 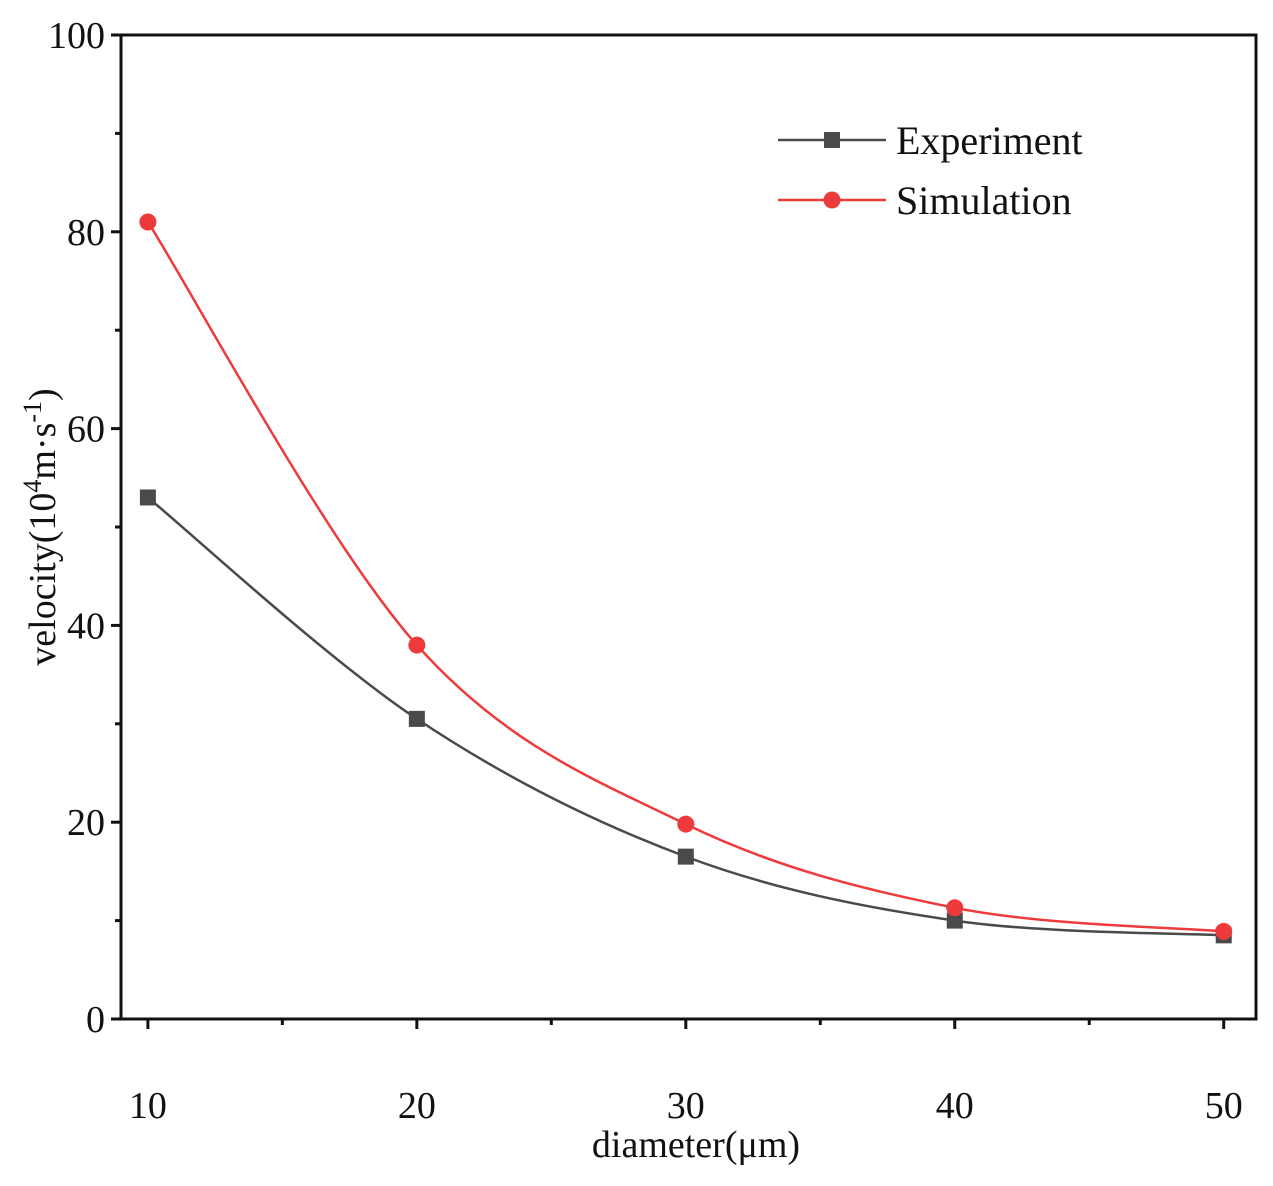 I want to click on x-tick-label-30: 30, so click(x=686, y=1106).